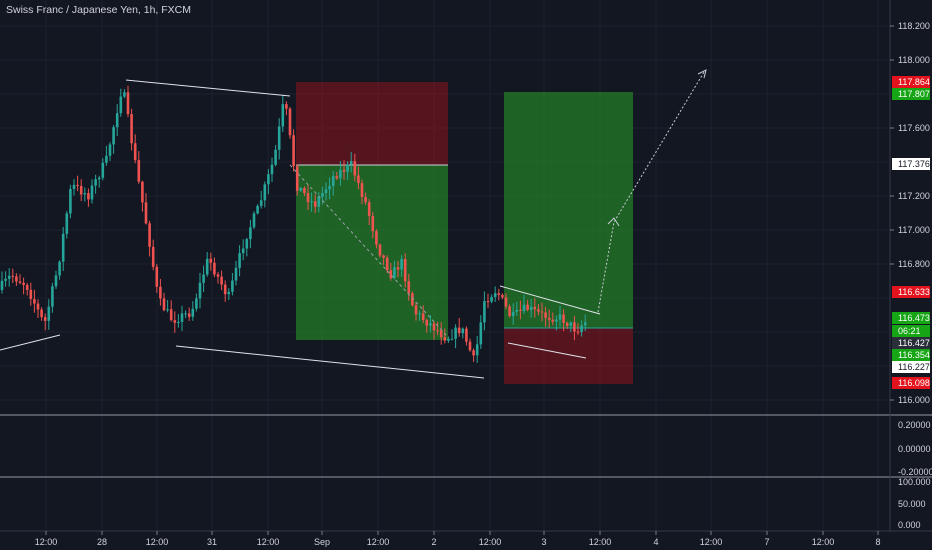  What do you see at coordinates (372, 123) in the screenshot?
I see `stop-loss-zone` at bounding box center [372, 123].